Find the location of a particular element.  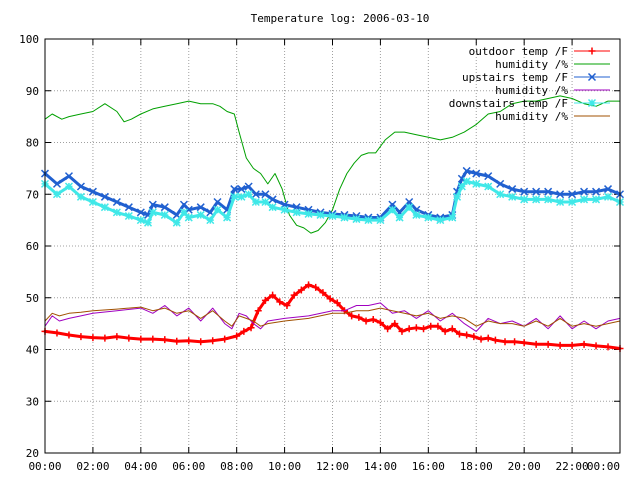

chart-title: Temperature log: 2006-03-10 is located at coordinates (340, 18).